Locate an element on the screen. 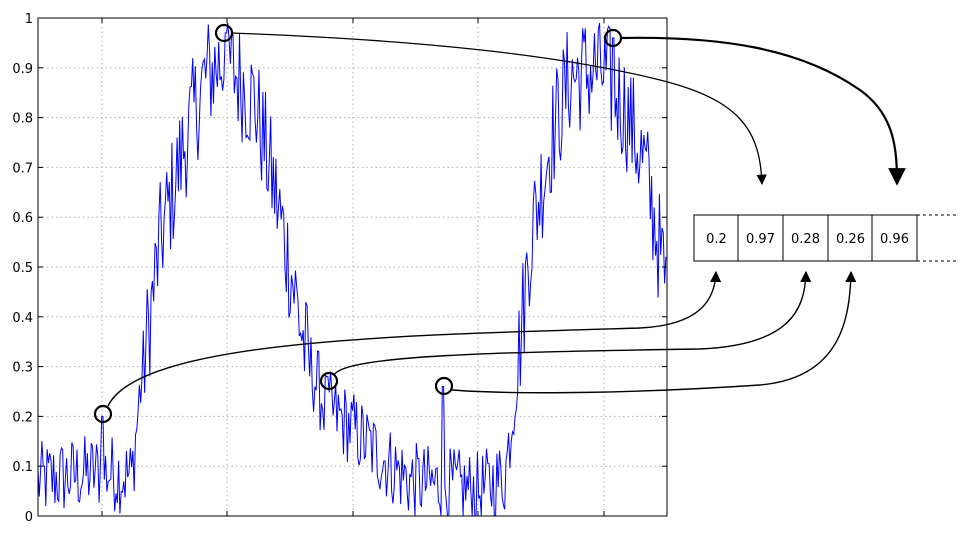 This screenshot has width=960, height=540. y-tick-label: 0.1 is located at coordinates (22, 467).